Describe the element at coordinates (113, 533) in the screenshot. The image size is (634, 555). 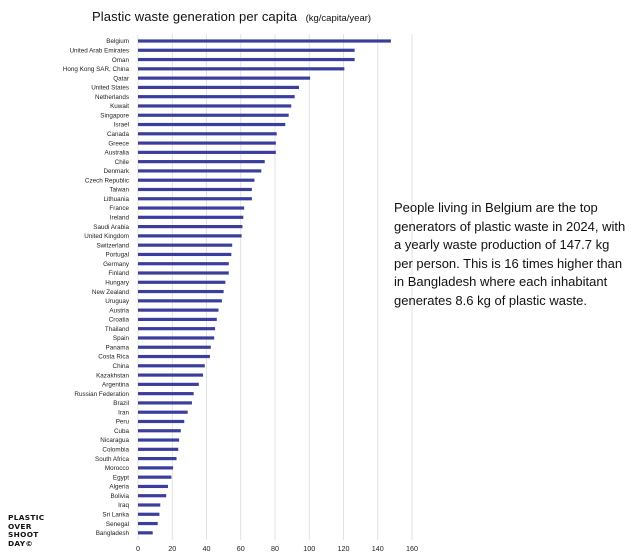
I see `category-label: Bangladesh` at that location.